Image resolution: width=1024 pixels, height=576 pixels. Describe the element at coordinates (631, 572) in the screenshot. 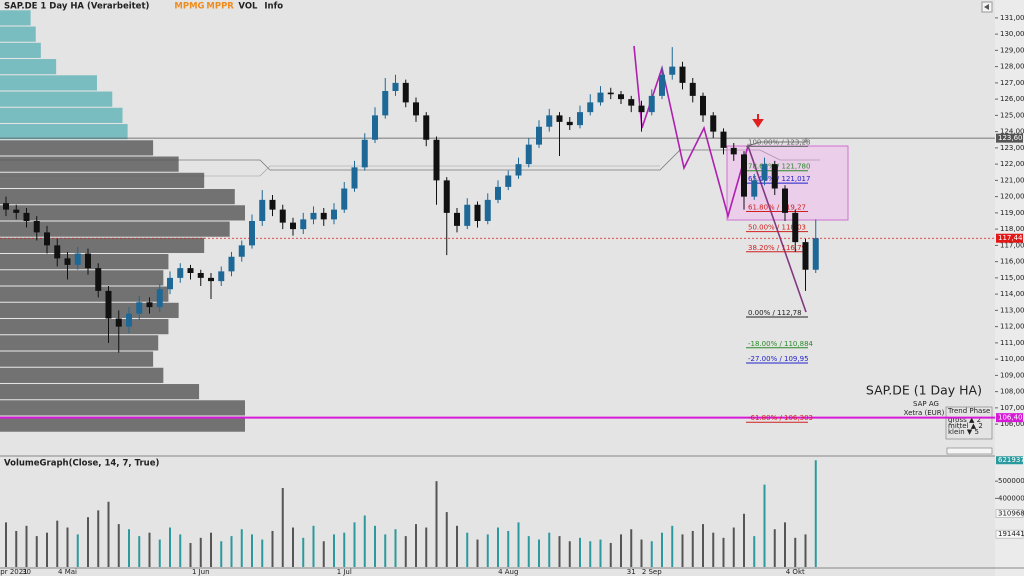

I see `x-tick-label: 31` at that location.